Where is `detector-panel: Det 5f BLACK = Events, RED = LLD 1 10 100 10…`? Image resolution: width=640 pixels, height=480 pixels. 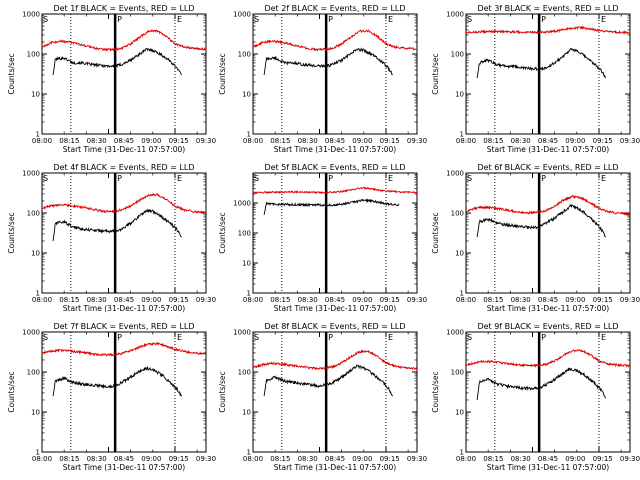 detector-panel: Det 5f BLACK = Events, RED = LLD 1 10 100 10… is located at coordinates (322, 238).